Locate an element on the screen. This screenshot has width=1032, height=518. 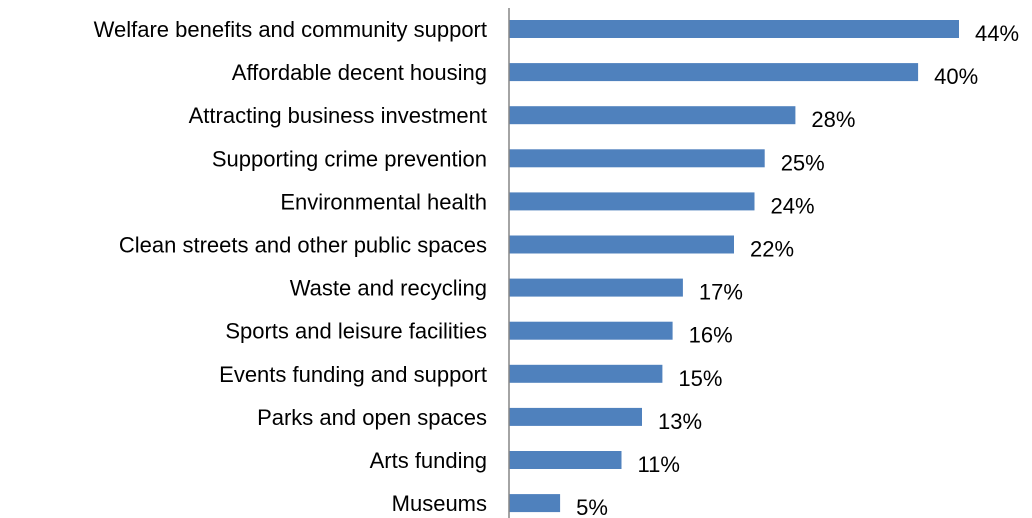
category-label: Sports and leisure facilities is located at coordinates (356, 331).